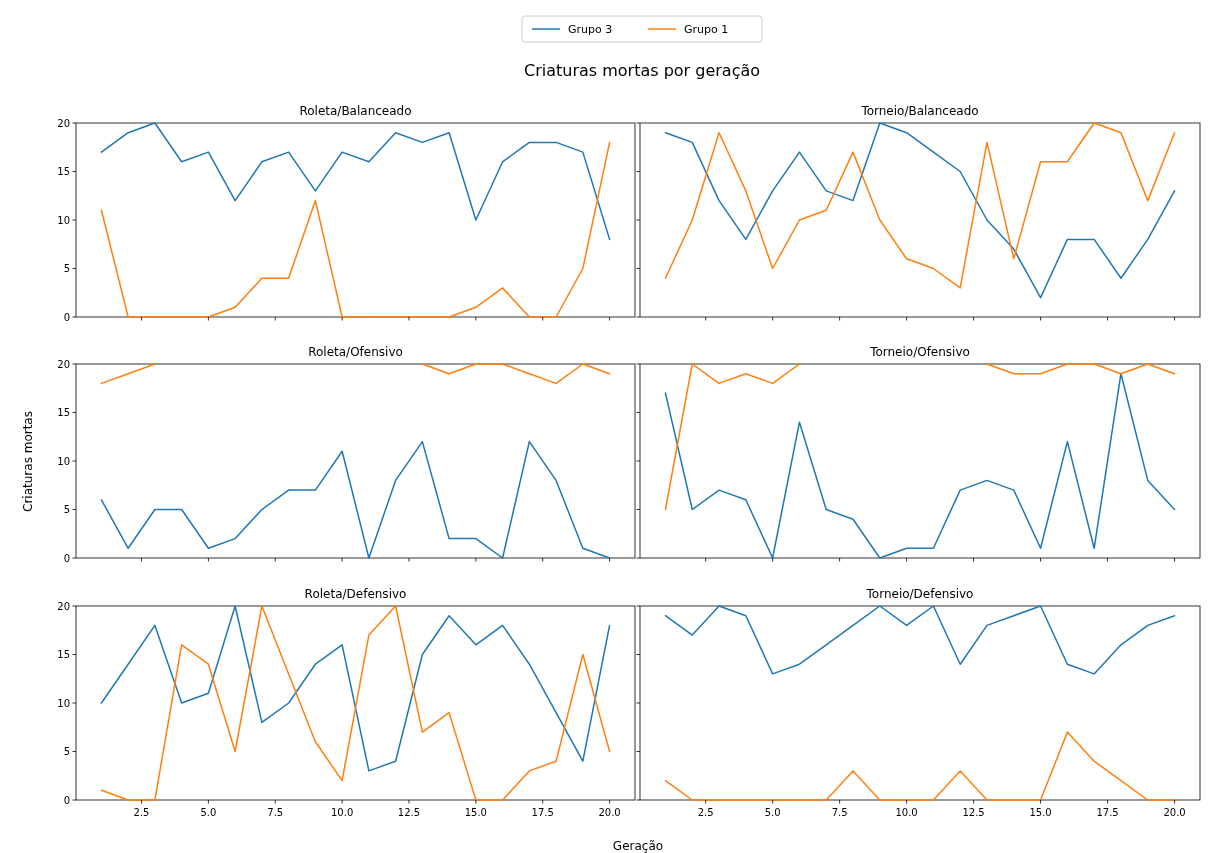  I want to click on chart-title: Roleta/Ofensivo, so click(355, 352).